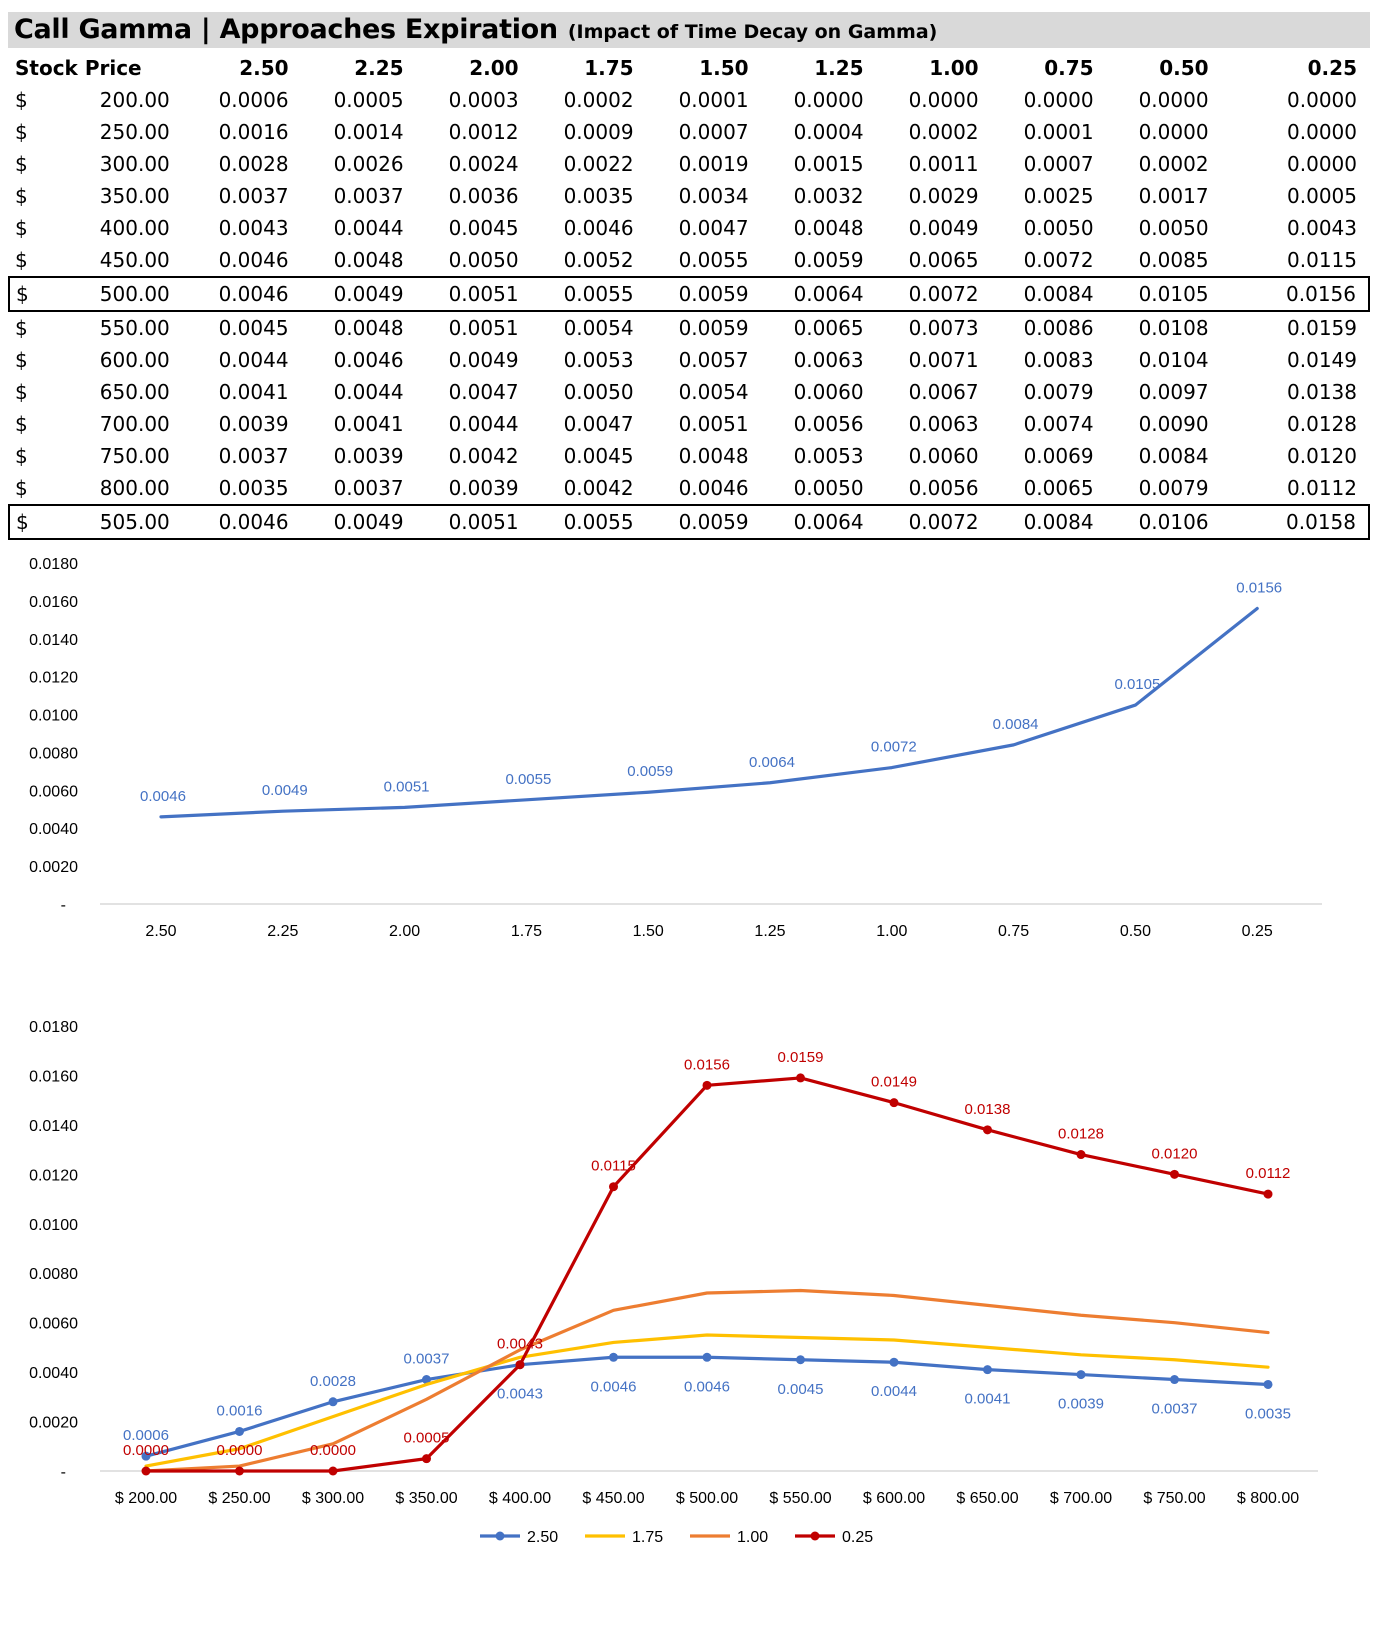 This screenshot has height=1626, width=1376. I want to click on gamma-cell: 0.0001, so click(1058, 132).